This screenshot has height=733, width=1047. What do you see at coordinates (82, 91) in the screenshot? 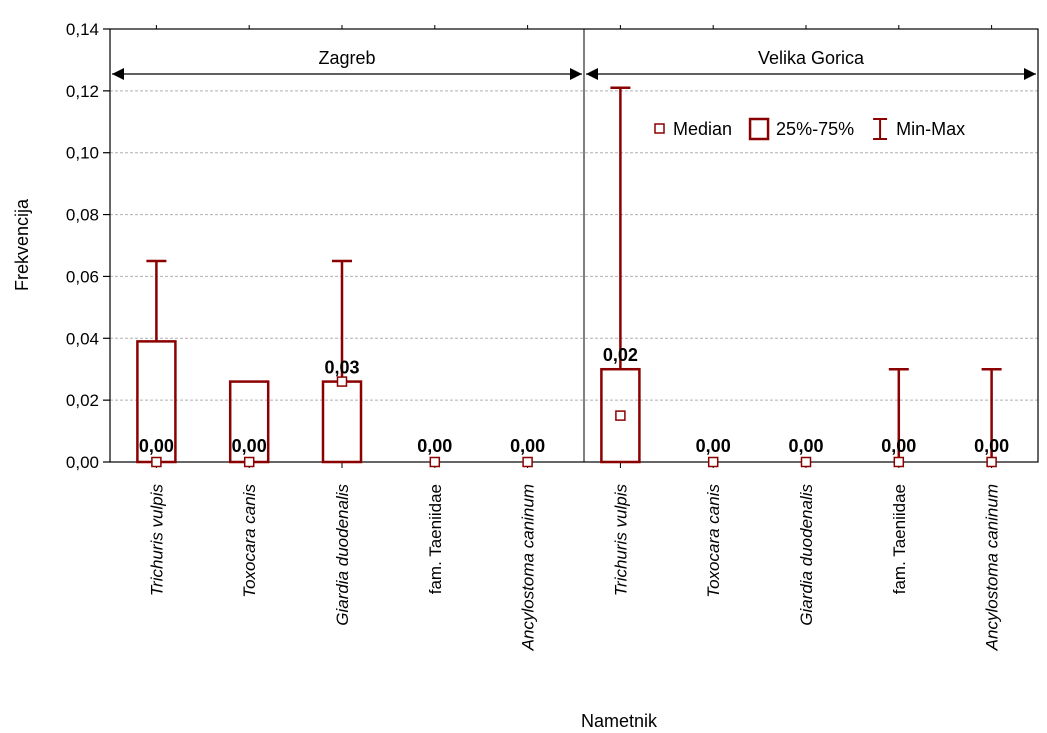
I see `y-tick-label: 0,12` at bounding box center [82, 91].